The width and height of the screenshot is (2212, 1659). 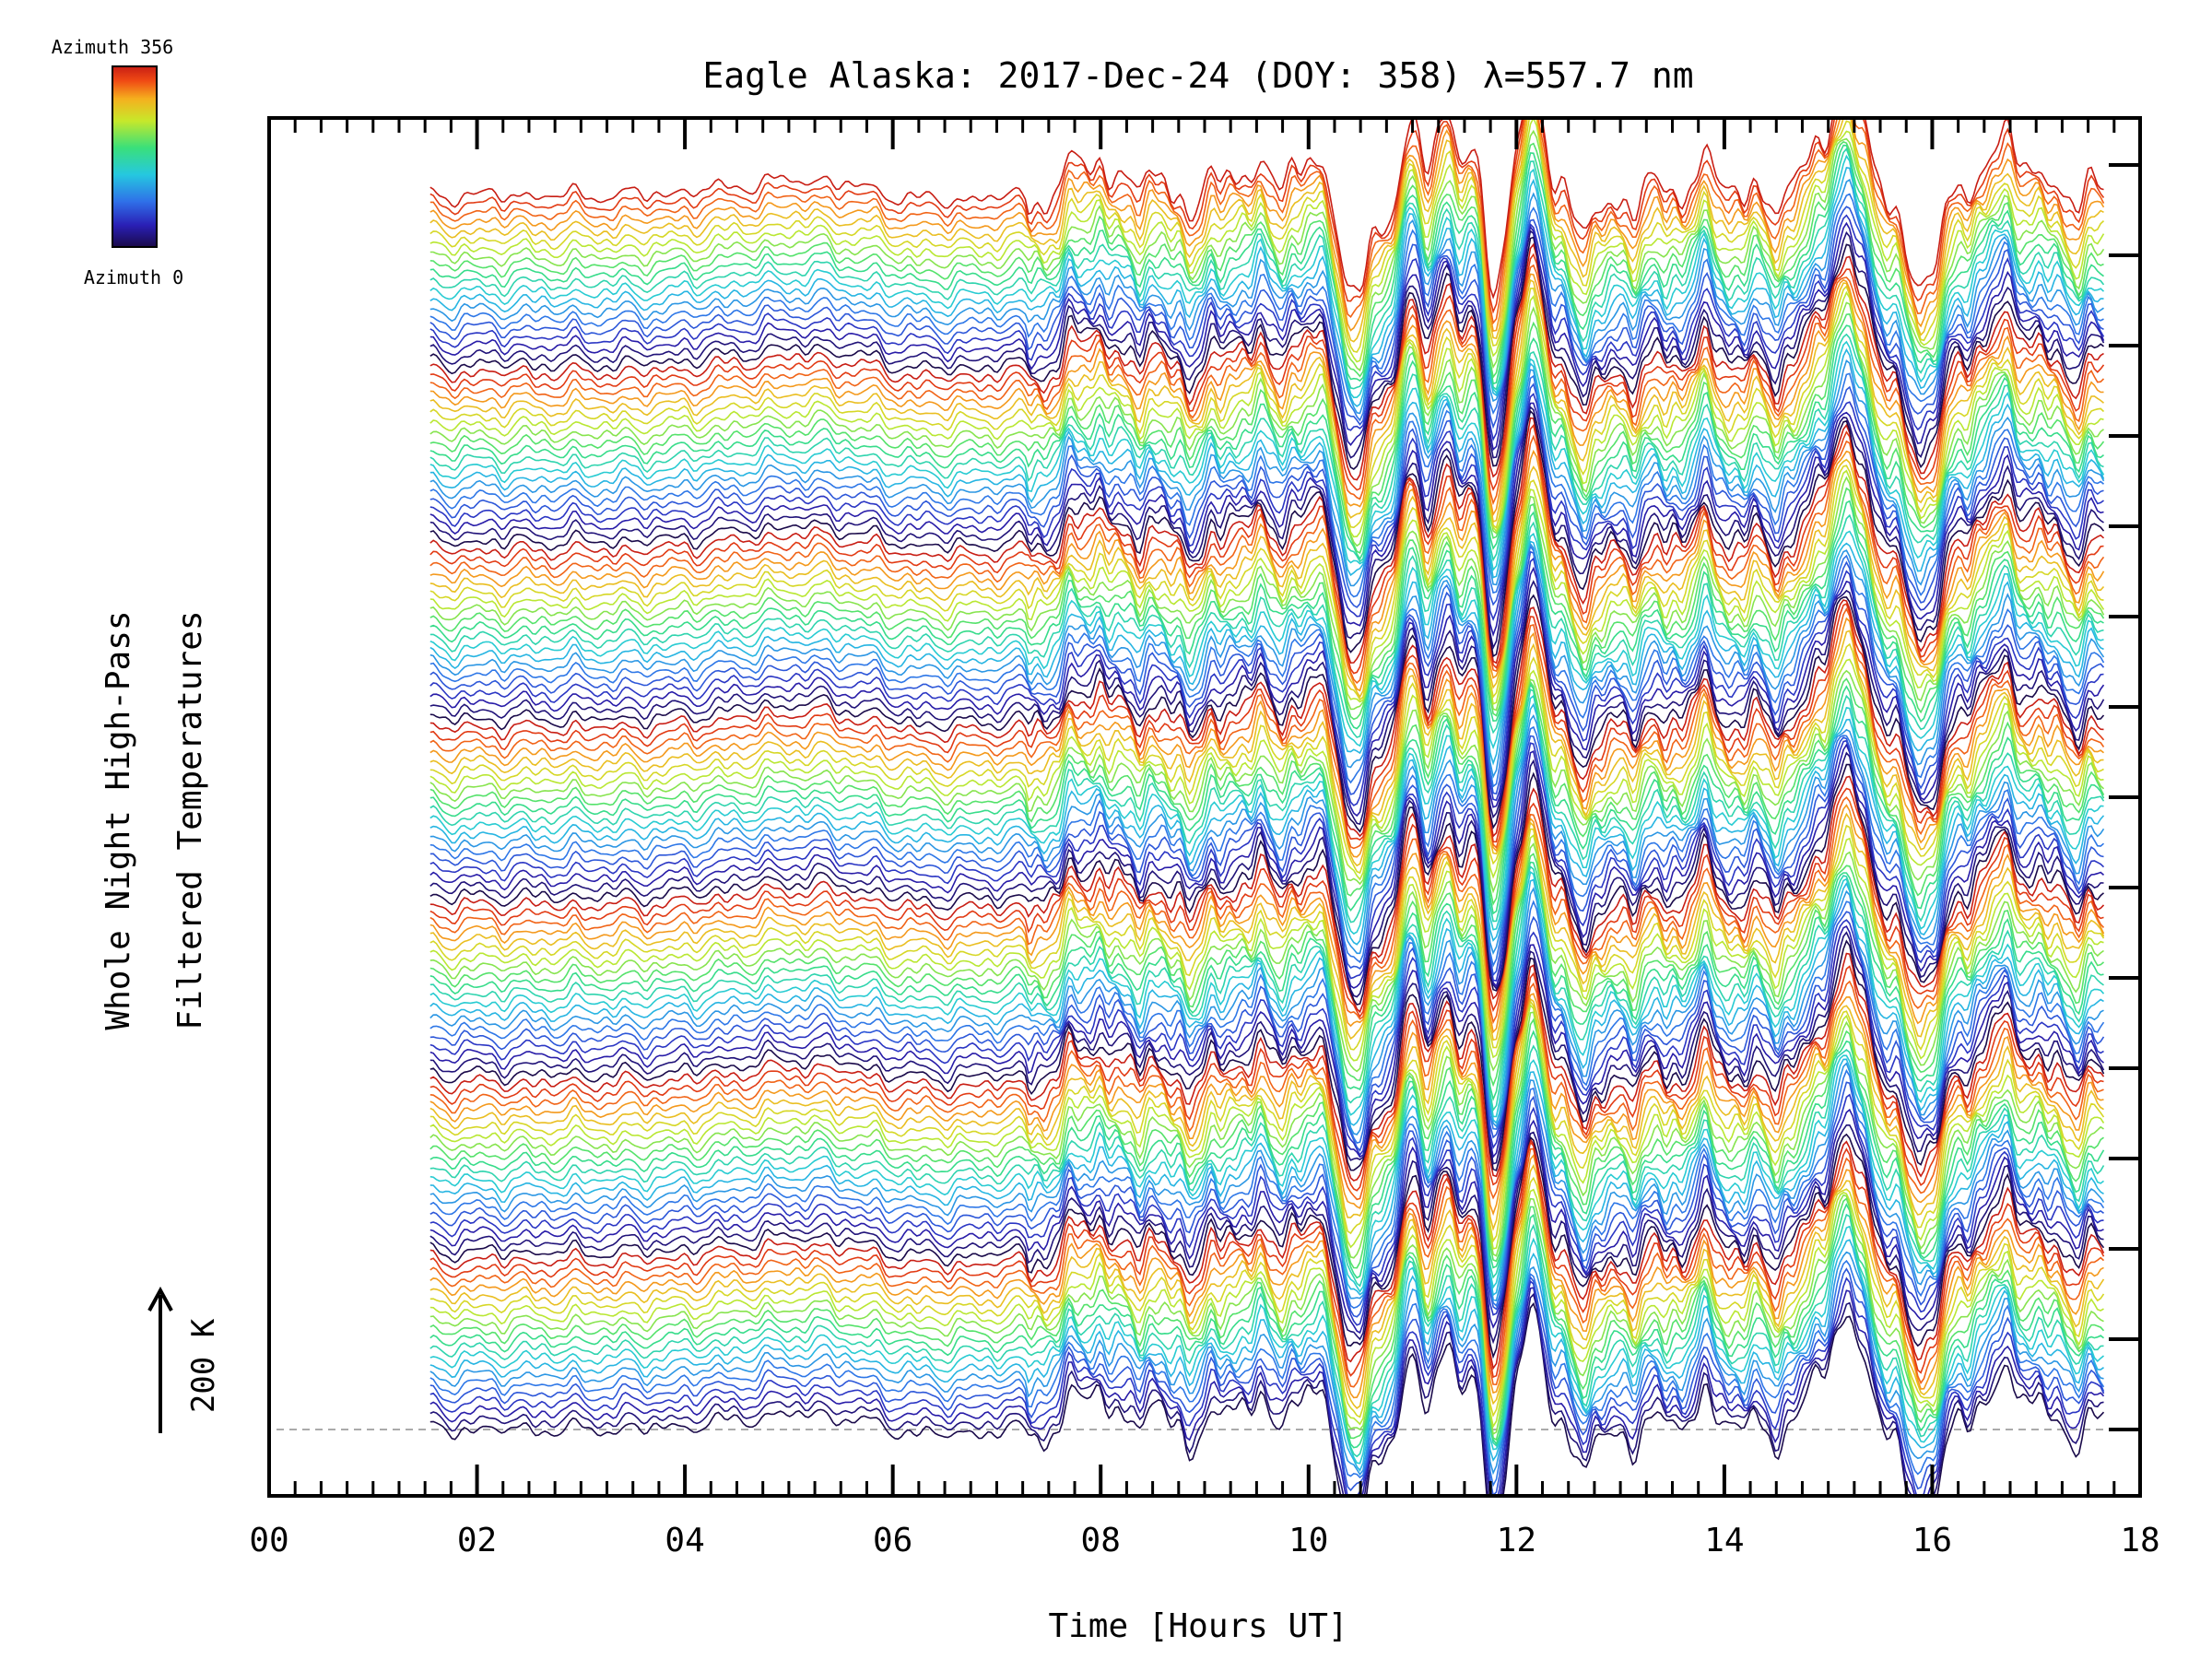 I want to click on colorbar-gradient, so click(x=135, y=156).